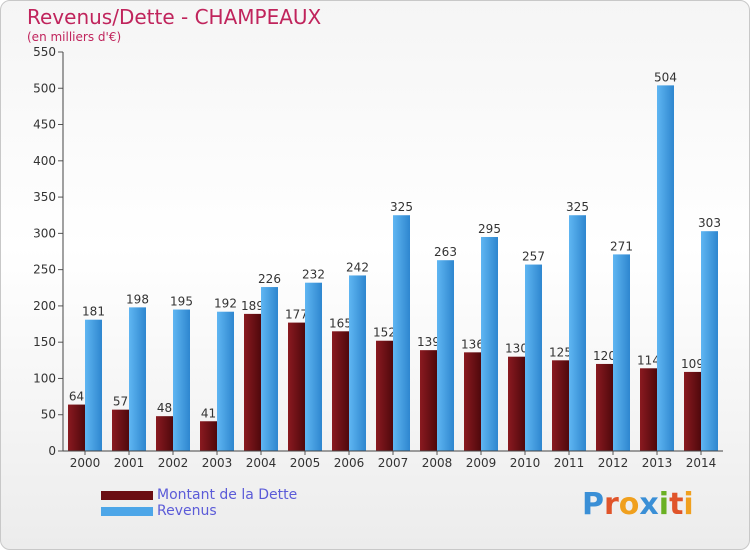  What do you see at coordinates (48, 415) in the screenshot?
I see `y-tick-label: 50` at bounding box center [48, 415].